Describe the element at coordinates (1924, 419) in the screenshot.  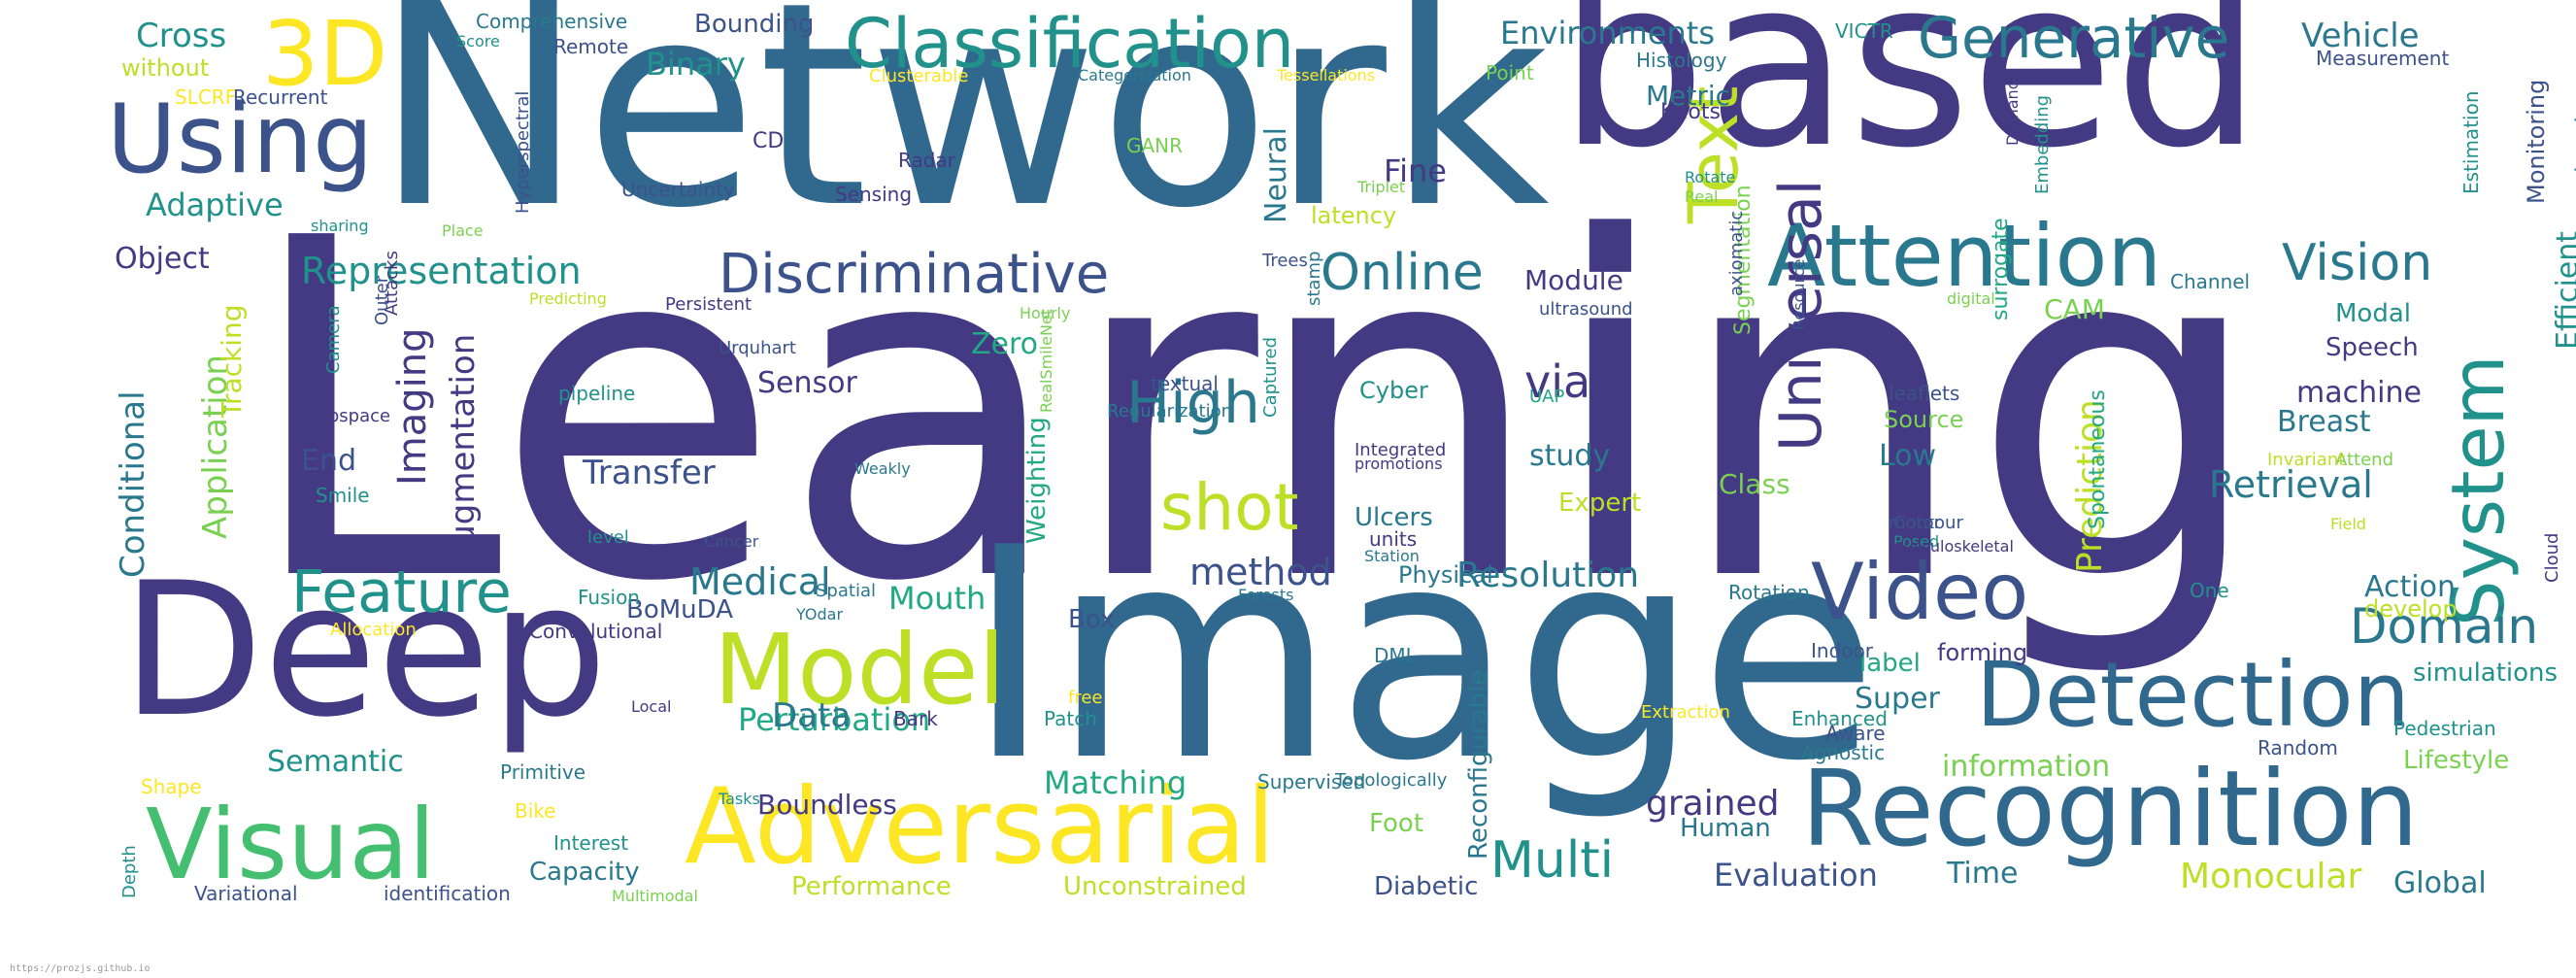
I see `cloud-word: Source` at that location.